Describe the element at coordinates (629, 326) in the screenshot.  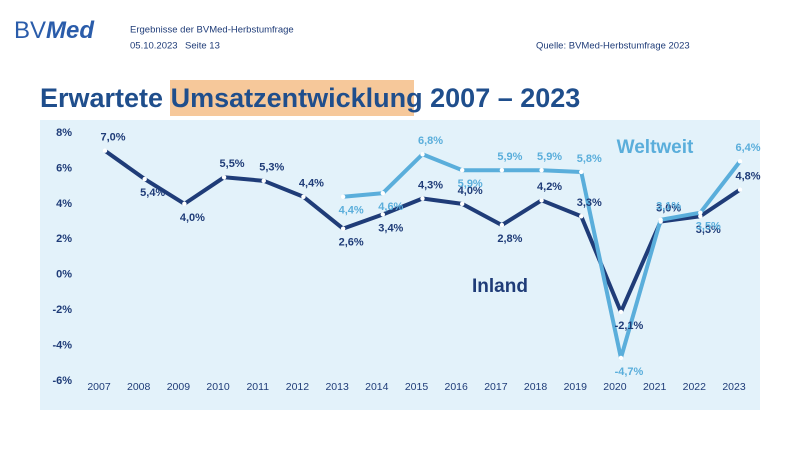
I see `value-label: -2,1%` at that location.